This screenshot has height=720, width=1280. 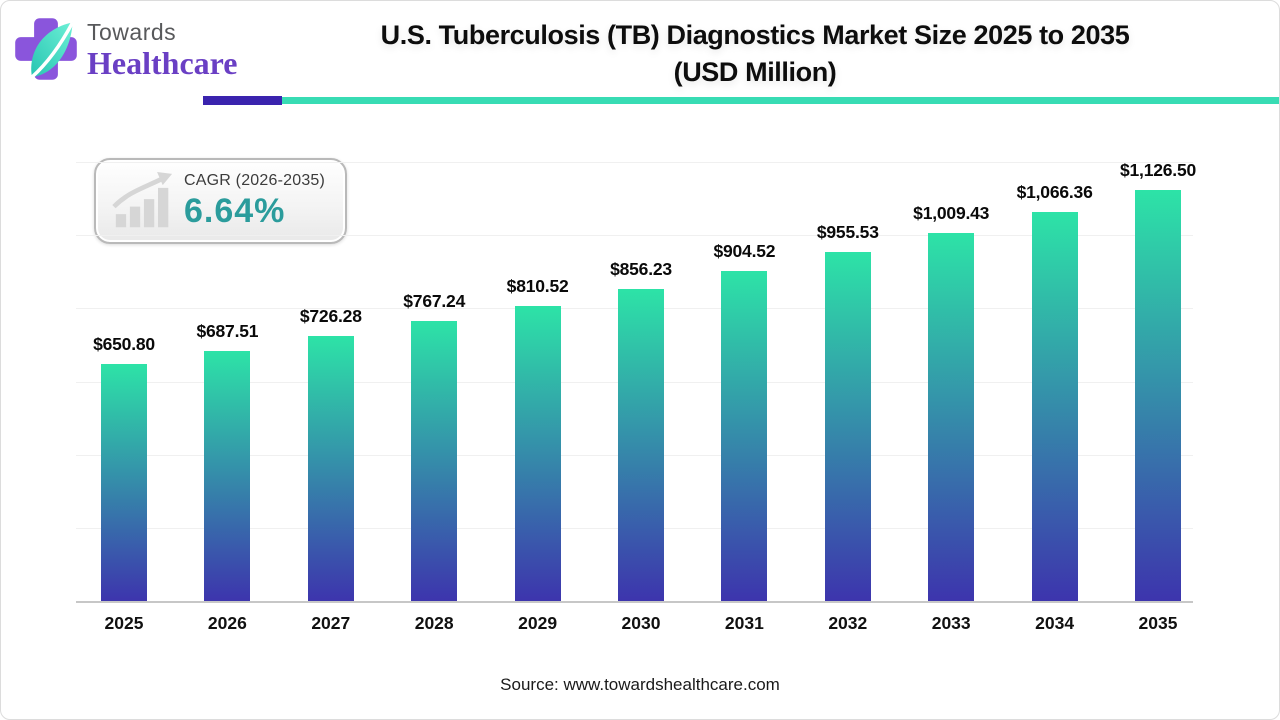 I want to click on bar-value-label: $650.80, so click(x=124, y=343).